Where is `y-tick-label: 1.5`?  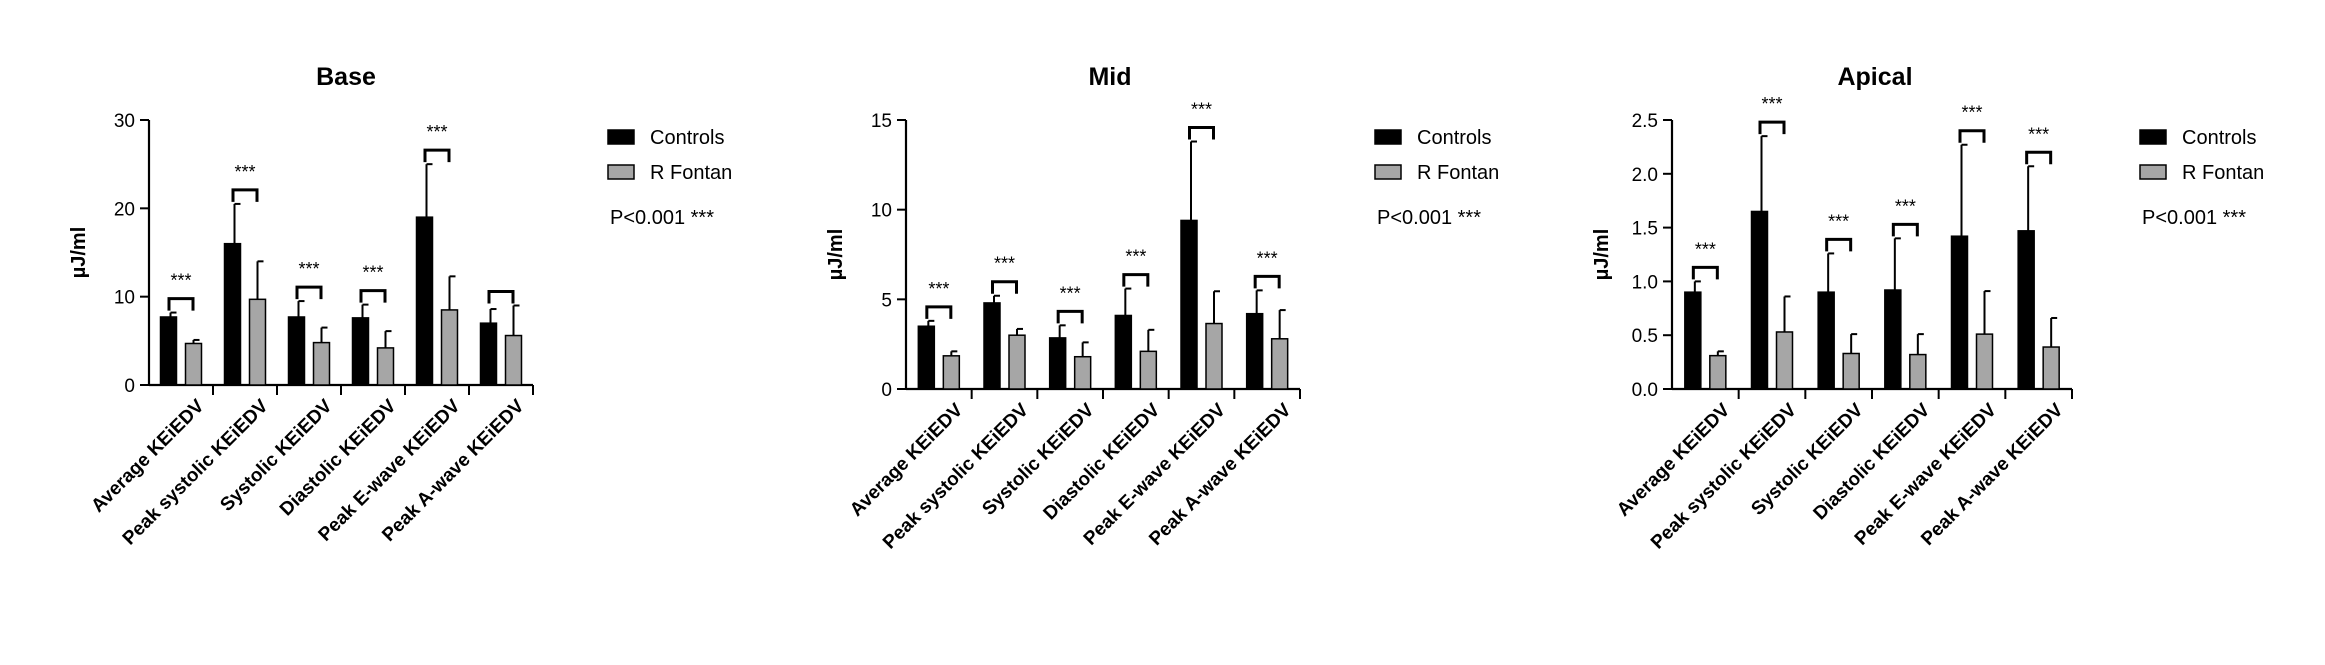
y-tick-label: 1.5 is located at coordinates (1645, 229).